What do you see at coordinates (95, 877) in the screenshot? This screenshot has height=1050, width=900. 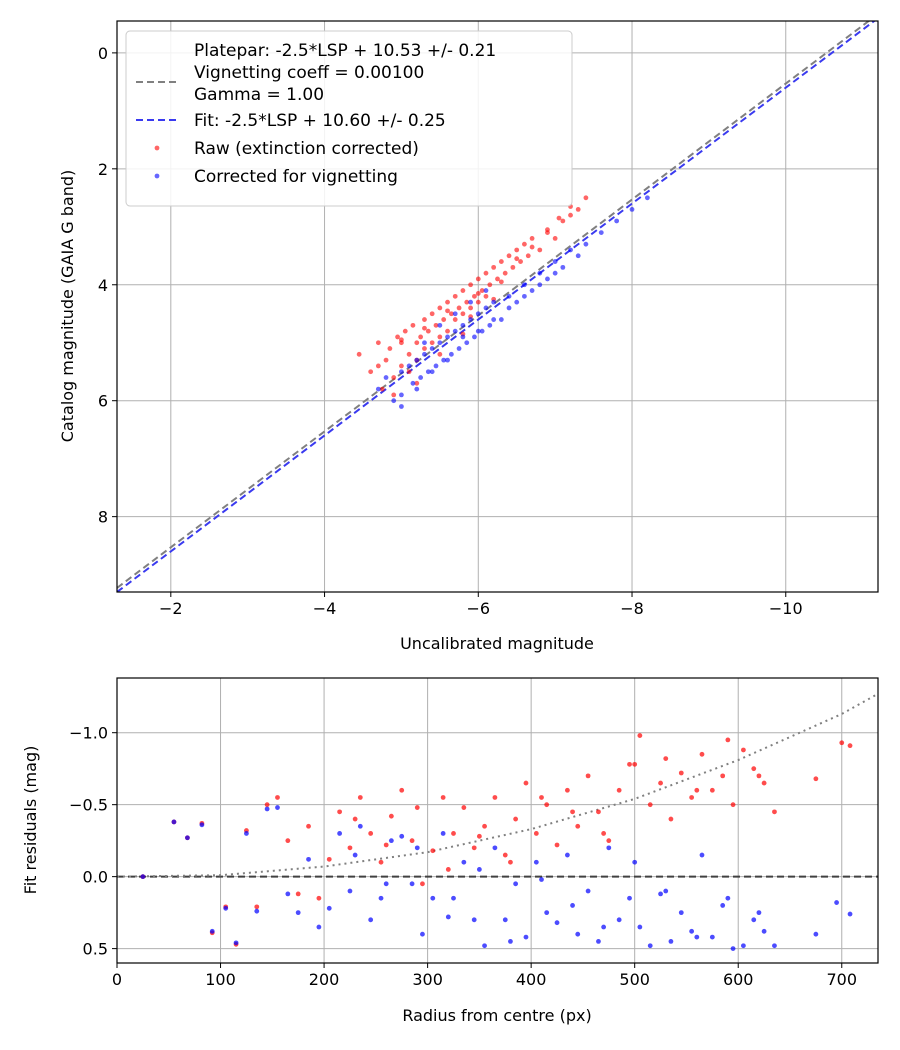 I see `y-tick-label: 0.0` at bounding box center [95, 877].